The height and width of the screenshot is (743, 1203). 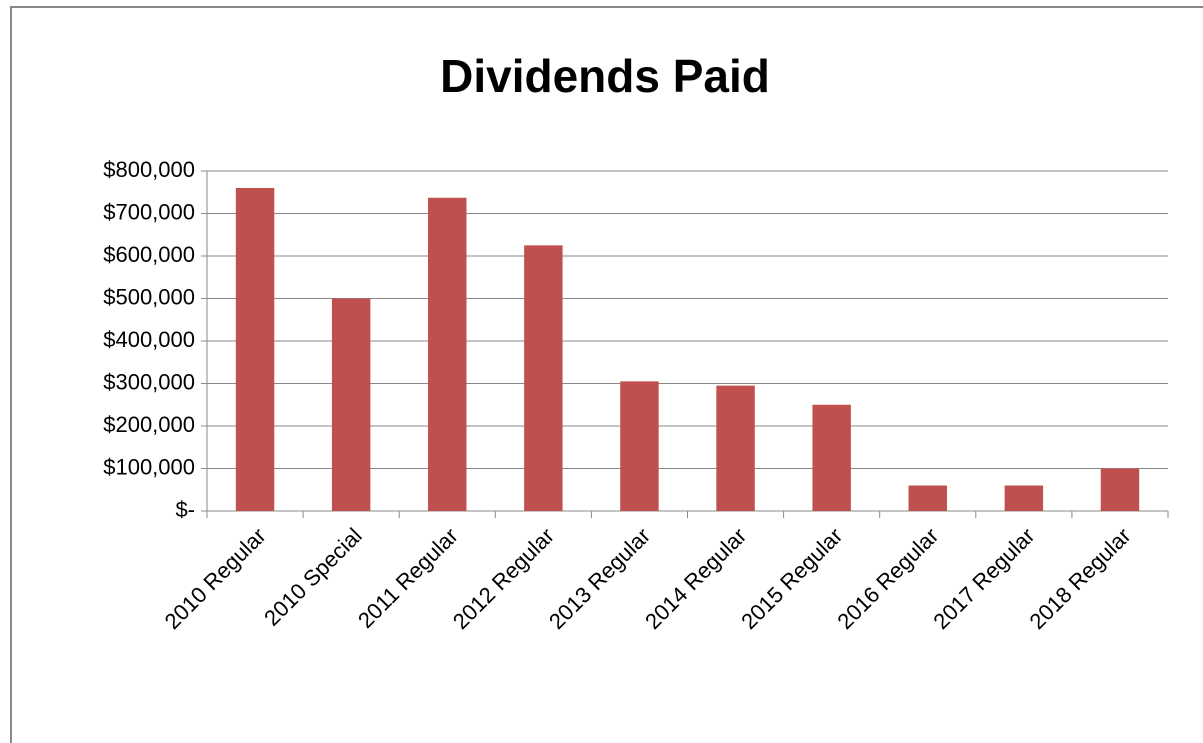 What do you see at coordinates (605, 76) in the screenshot?
I see `chart-title: Dividends Paid` at bounding box center [605, 76].